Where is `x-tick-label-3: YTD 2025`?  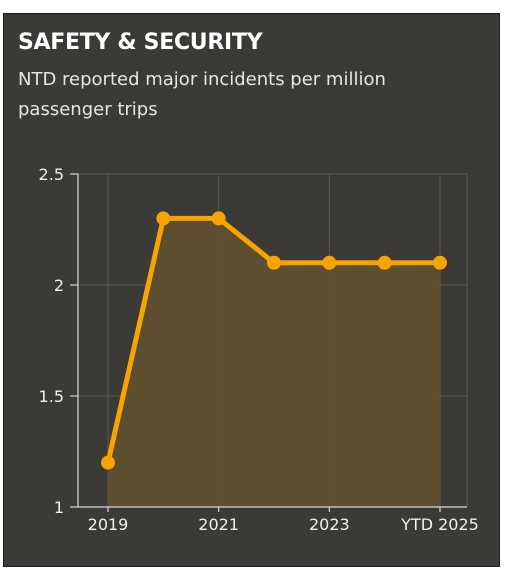
x-tick-label-3: YTD 2025 is located at coordinates (439, 524).